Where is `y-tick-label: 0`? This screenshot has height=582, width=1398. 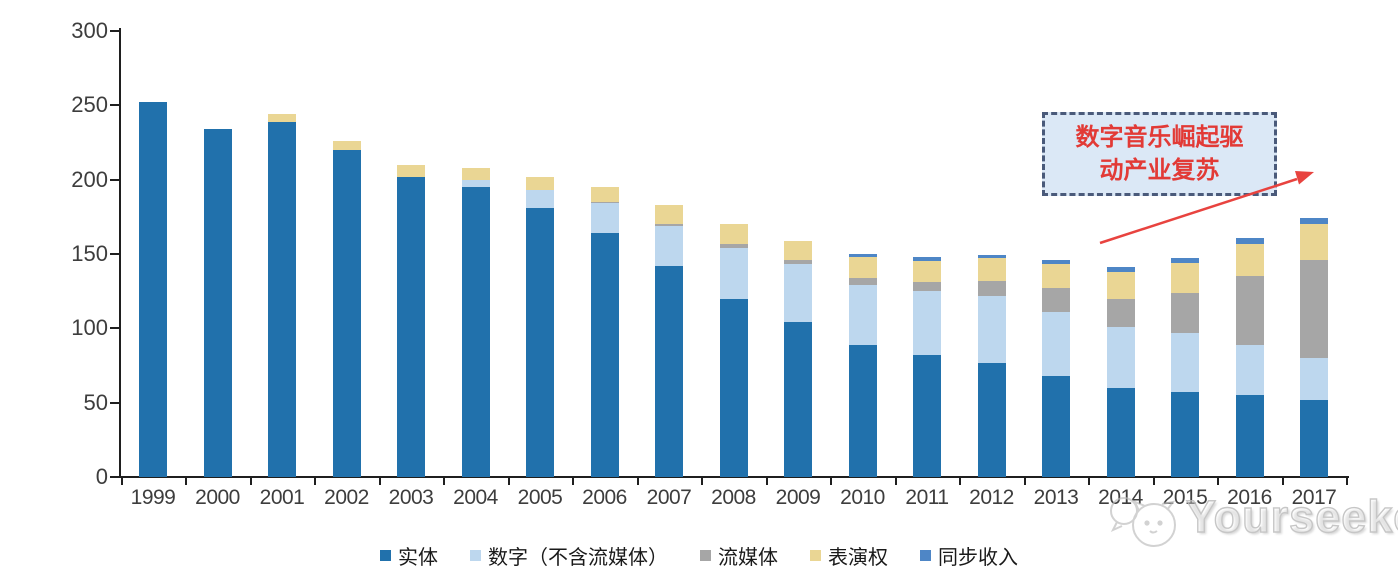 y-tick-label: 0 is located at coordinates (101, 476).